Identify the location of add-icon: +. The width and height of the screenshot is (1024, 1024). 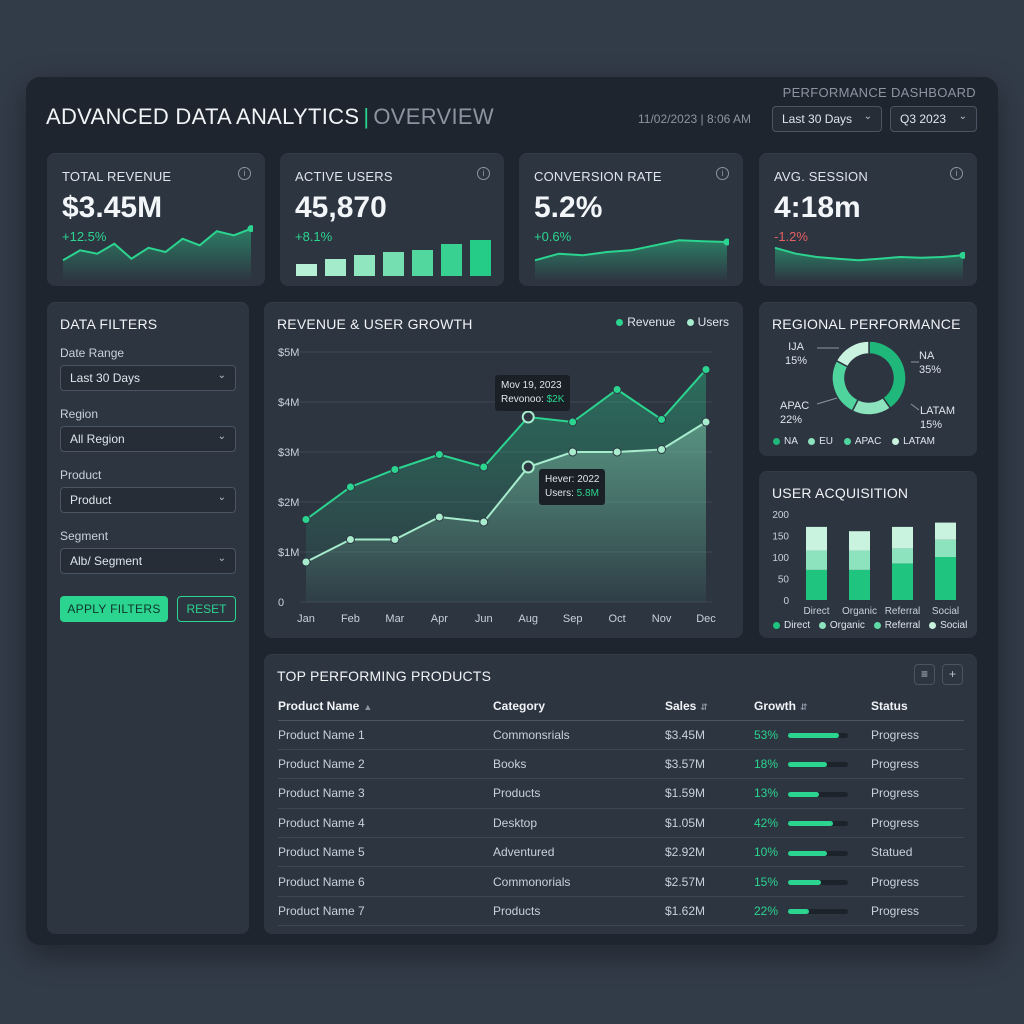
(952, 674).